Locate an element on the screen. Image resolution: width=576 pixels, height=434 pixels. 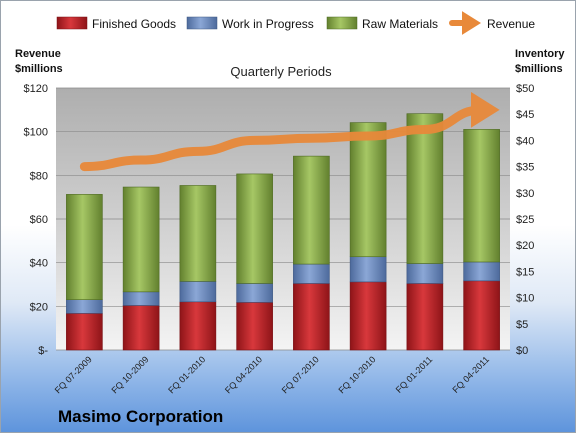
category-label: FQ 10-2010 is located at coordinates (357, 374).